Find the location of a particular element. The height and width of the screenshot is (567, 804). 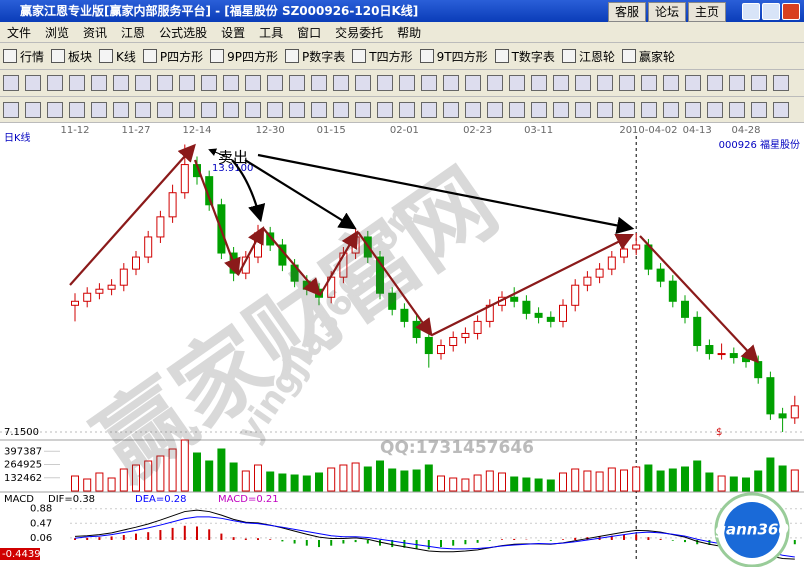

menu-item: 江恩 is located at coordinates (133, 32).